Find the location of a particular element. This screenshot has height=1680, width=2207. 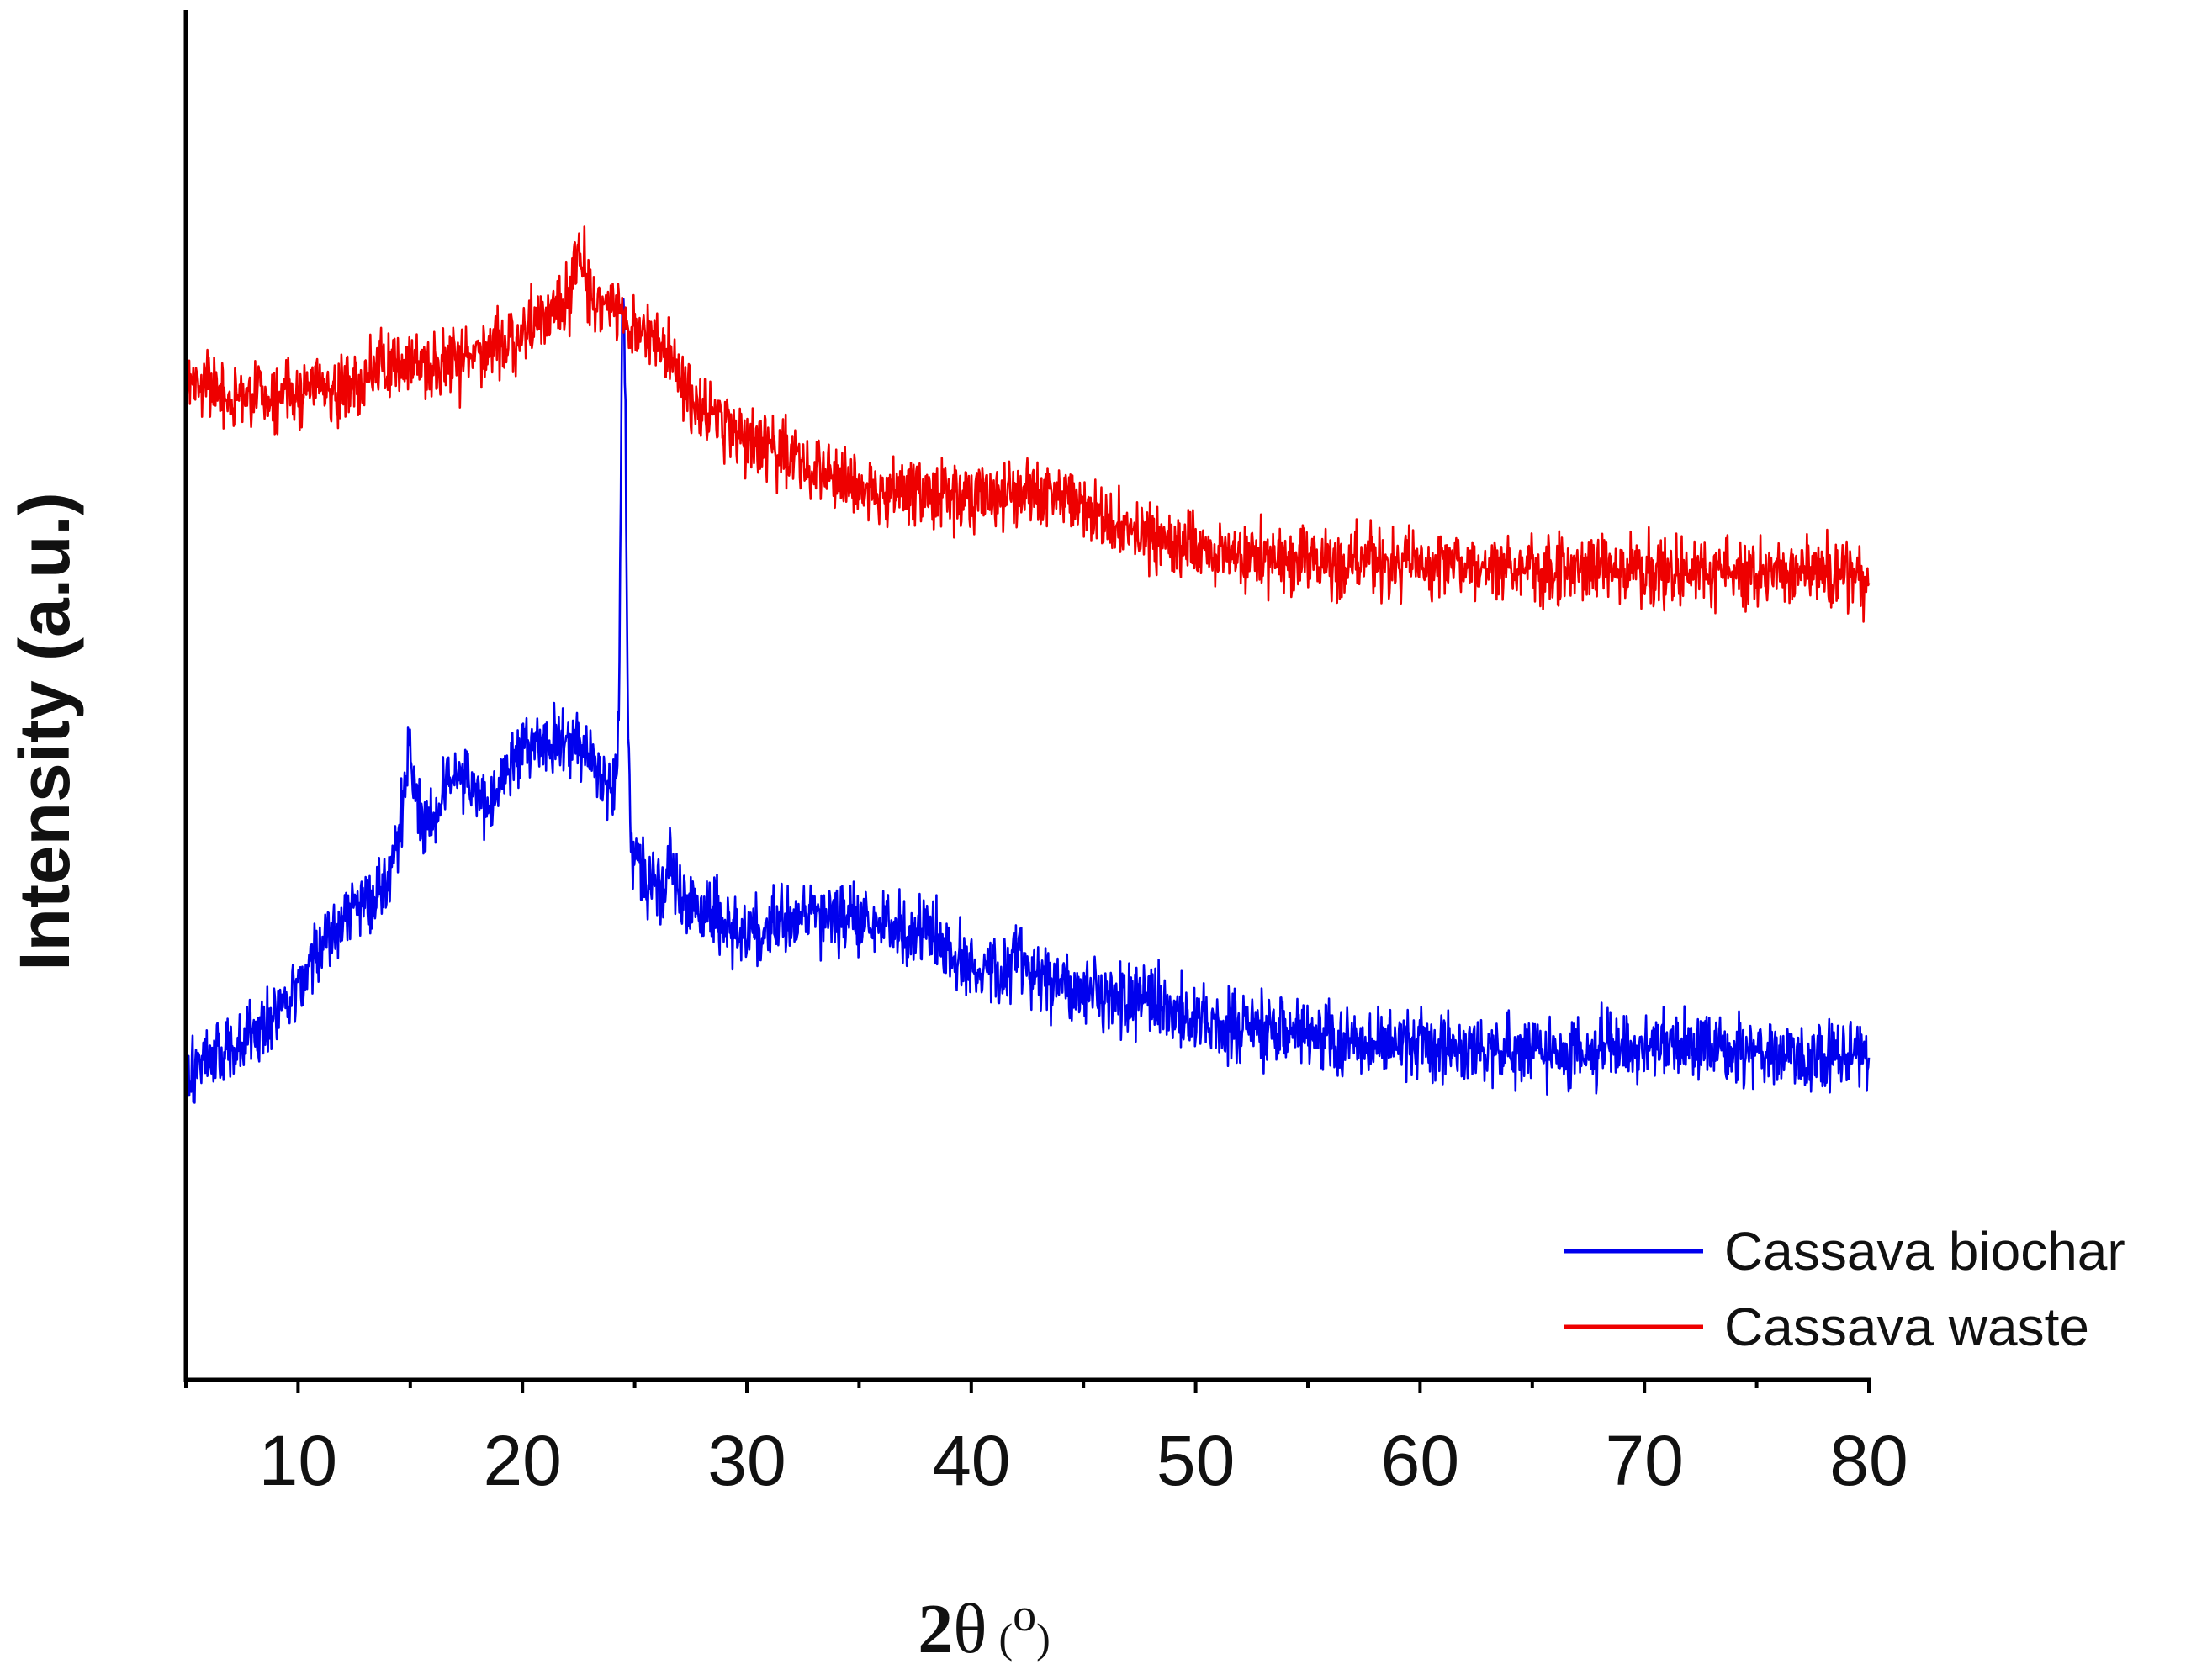

x-tick-label: 10 is located at coordinates (298, 1460).